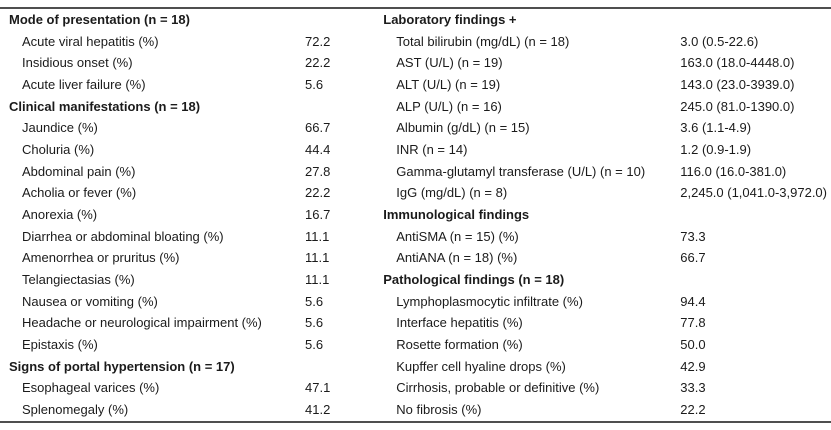 This screenshot has height=430, width=831. I want to click on row-label: Insidious onset (%), so click(77, 63).